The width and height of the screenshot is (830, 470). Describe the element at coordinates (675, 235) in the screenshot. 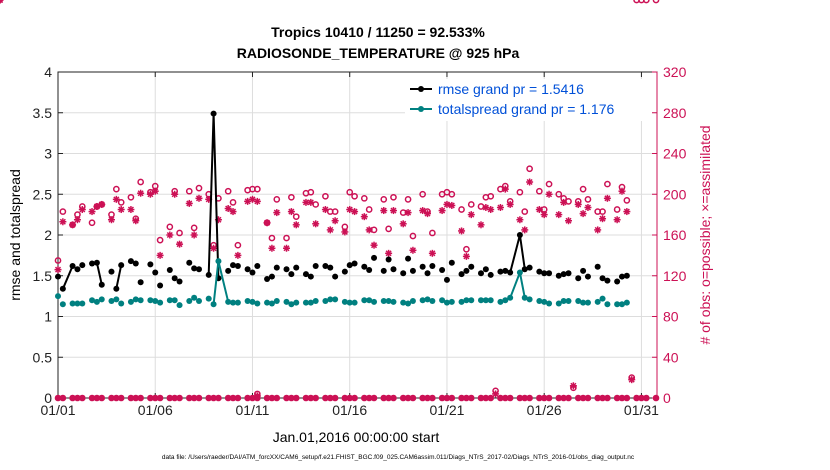

I see `y-tick-label-right-4: 160` at that location.